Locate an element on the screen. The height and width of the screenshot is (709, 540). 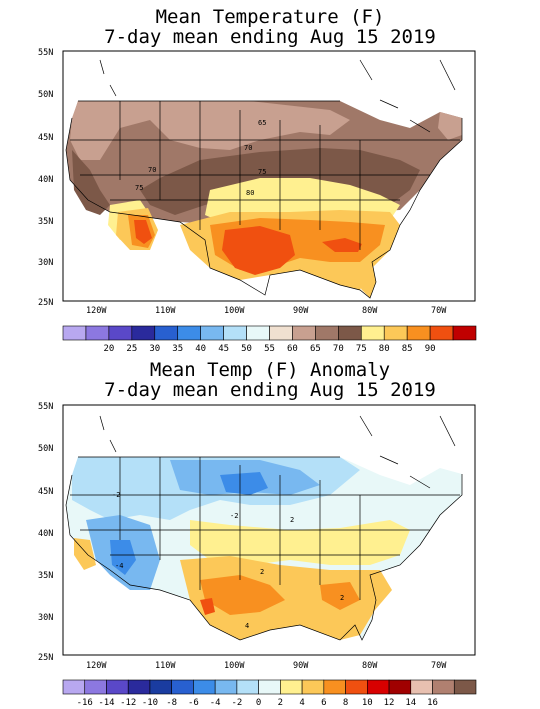
colorbar-label: -4 is located at coordinates (215, 703).